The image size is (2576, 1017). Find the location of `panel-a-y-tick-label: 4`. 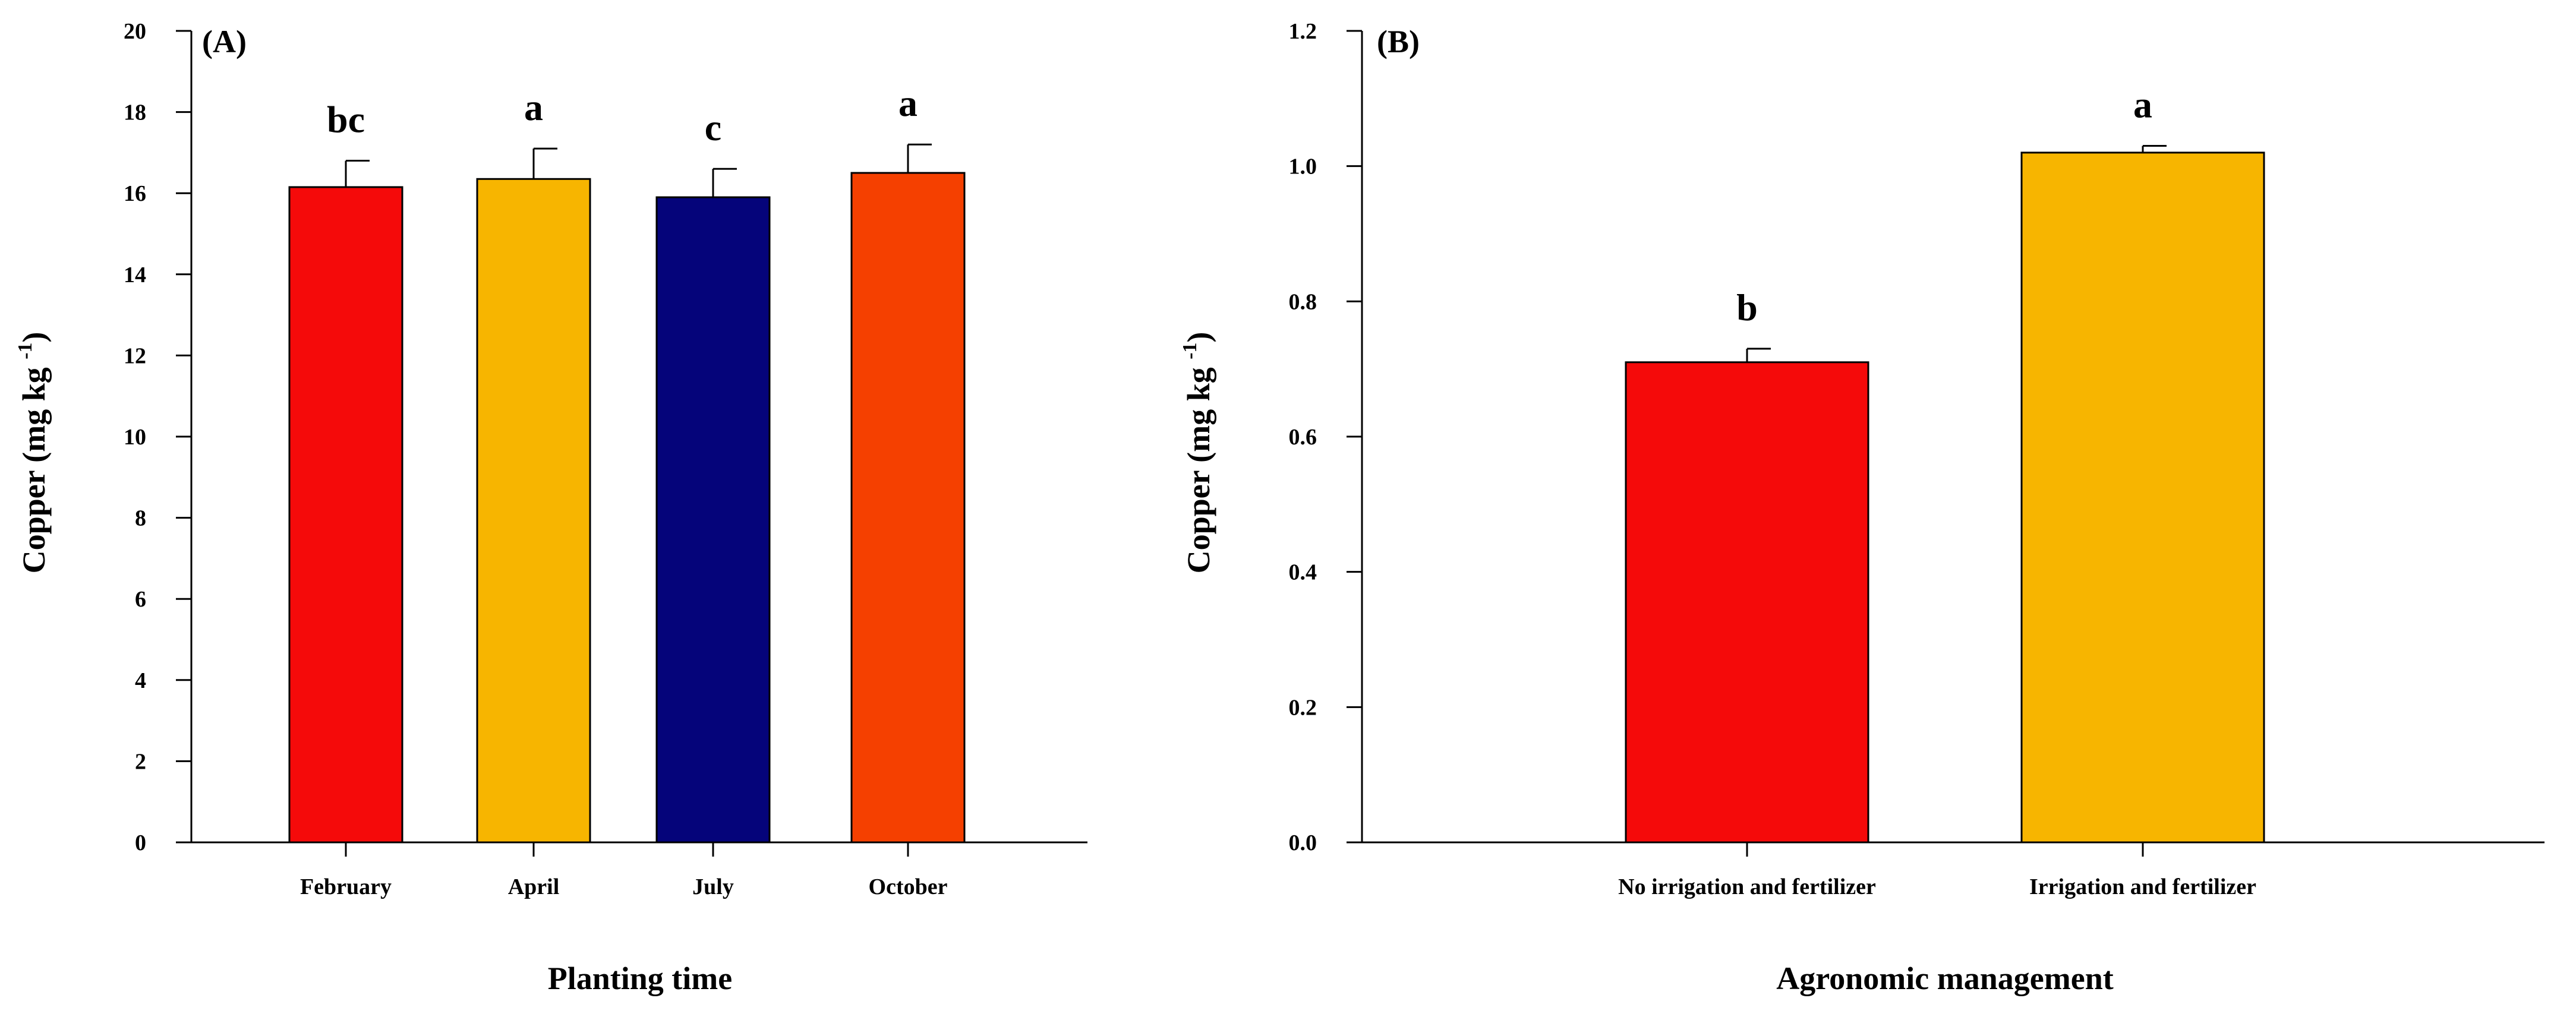

panel-a-y-tick-label: 4 is located at coordinates (141, 680).